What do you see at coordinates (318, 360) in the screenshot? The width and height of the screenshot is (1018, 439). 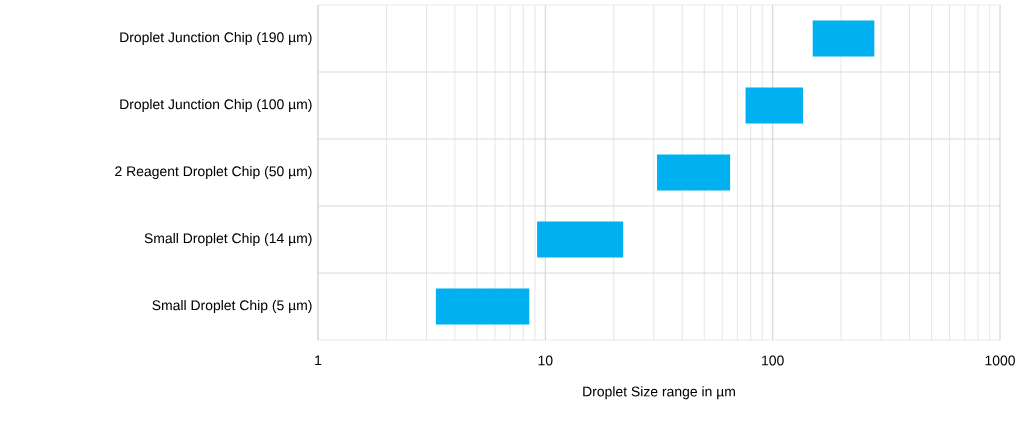 I see `x-tick-label: 1` at bounding box center [318, 360].